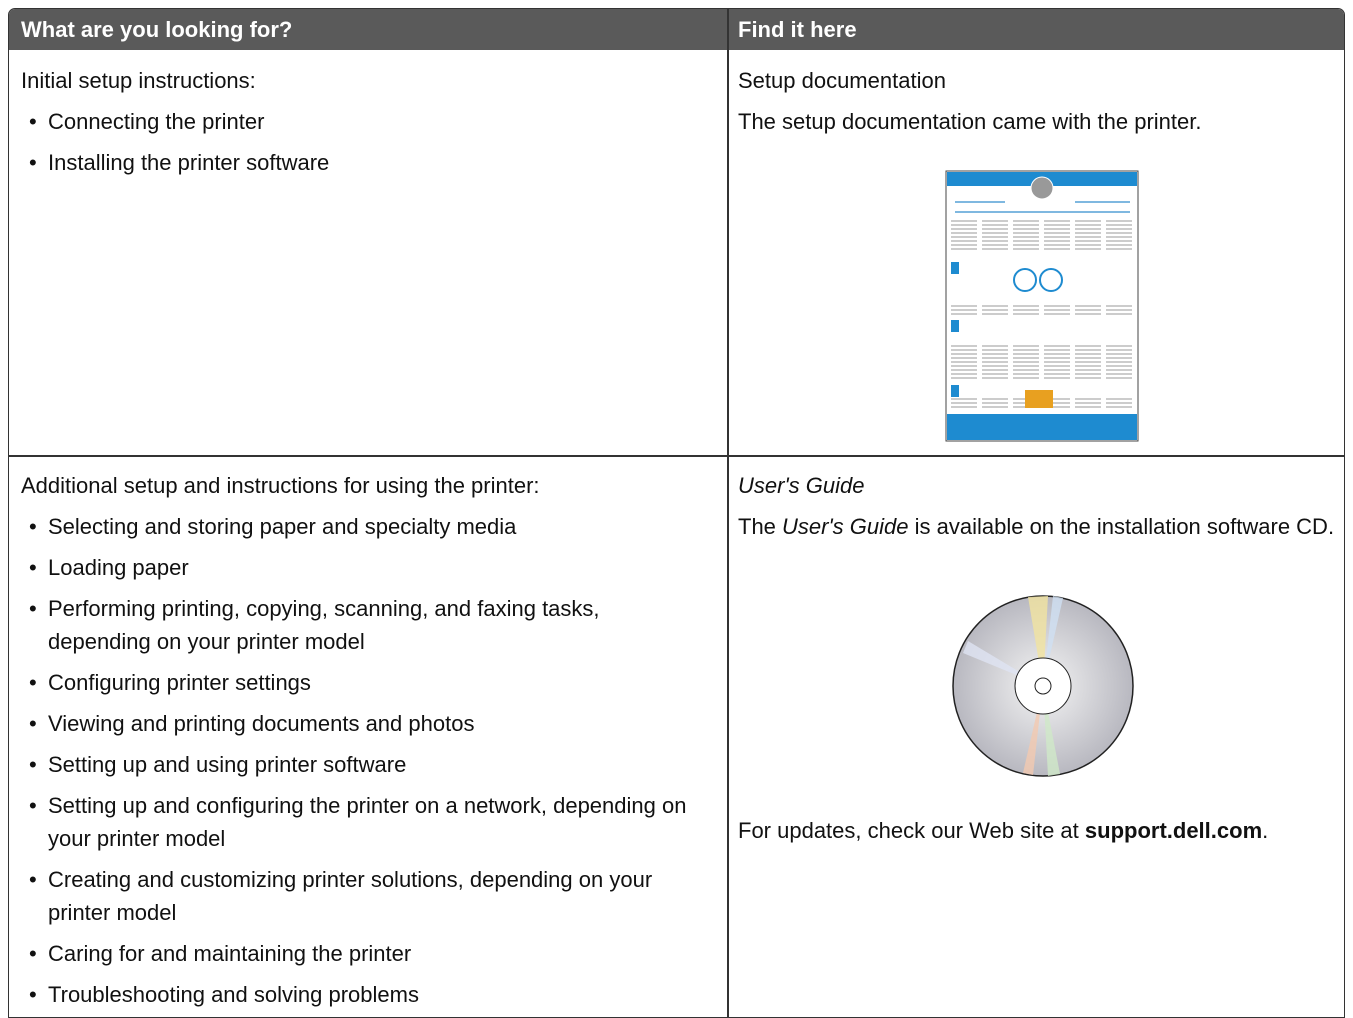 The height and width of the screenshot is (1018, 1353). Describe the element at coordinates (358, 764) in the screenshot. I see `bullet-item: Setting up and using printer software` at that location.